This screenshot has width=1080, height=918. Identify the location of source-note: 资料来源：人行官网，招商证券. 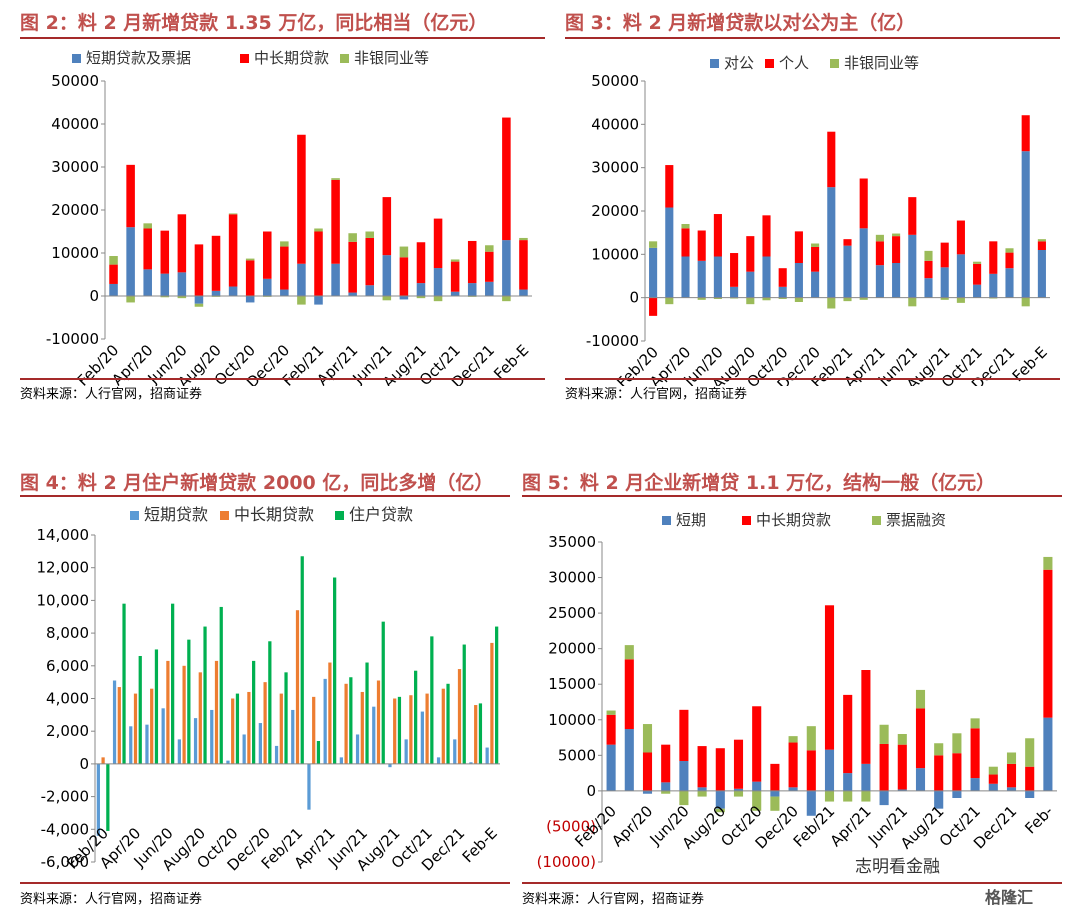
(111, 899).